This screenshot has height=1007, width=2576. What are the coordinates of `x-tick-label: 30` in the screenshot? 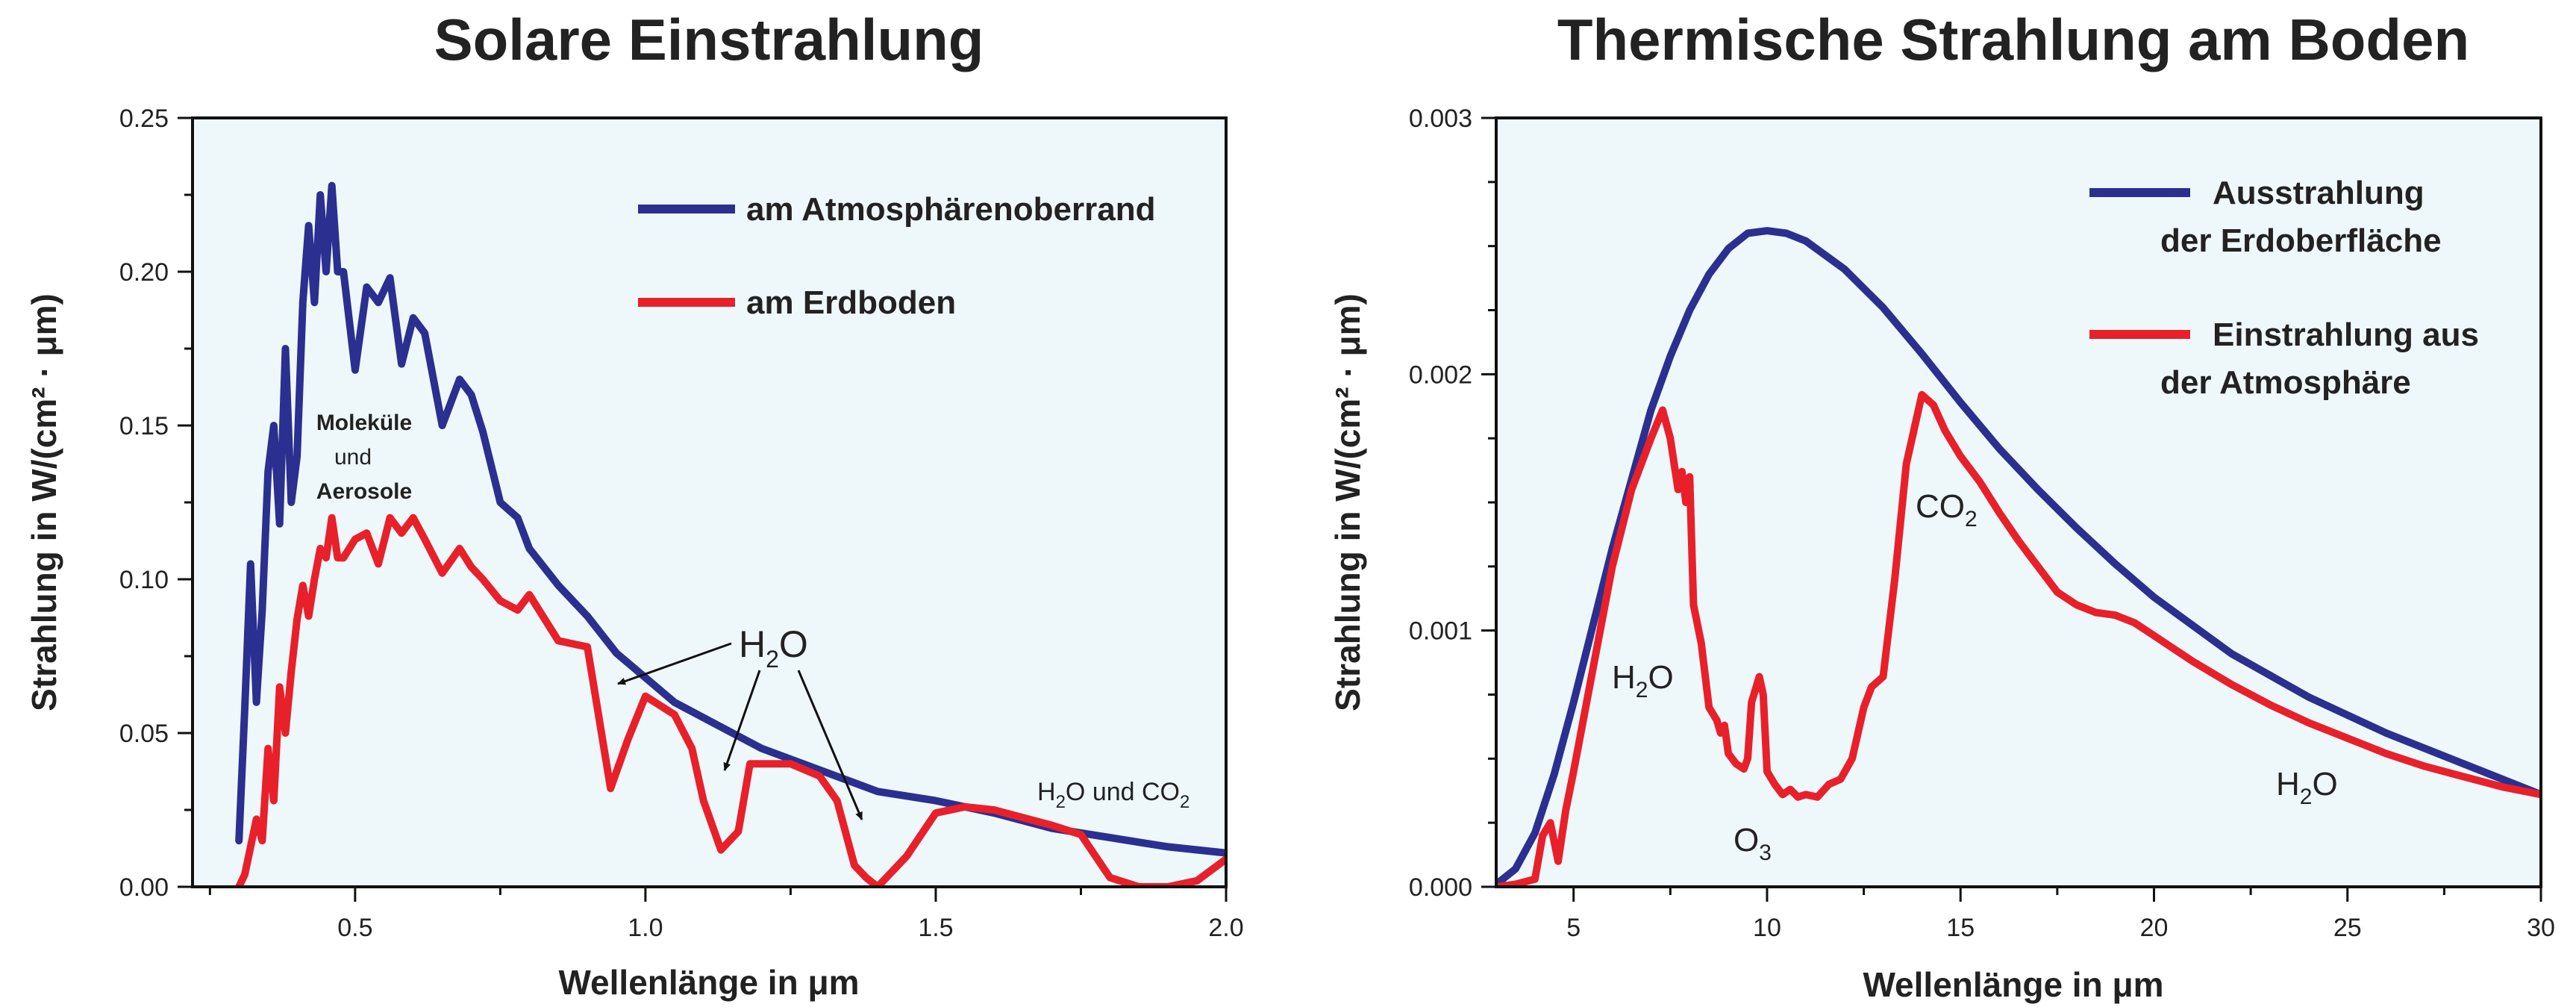 It's located at (2541, 928).